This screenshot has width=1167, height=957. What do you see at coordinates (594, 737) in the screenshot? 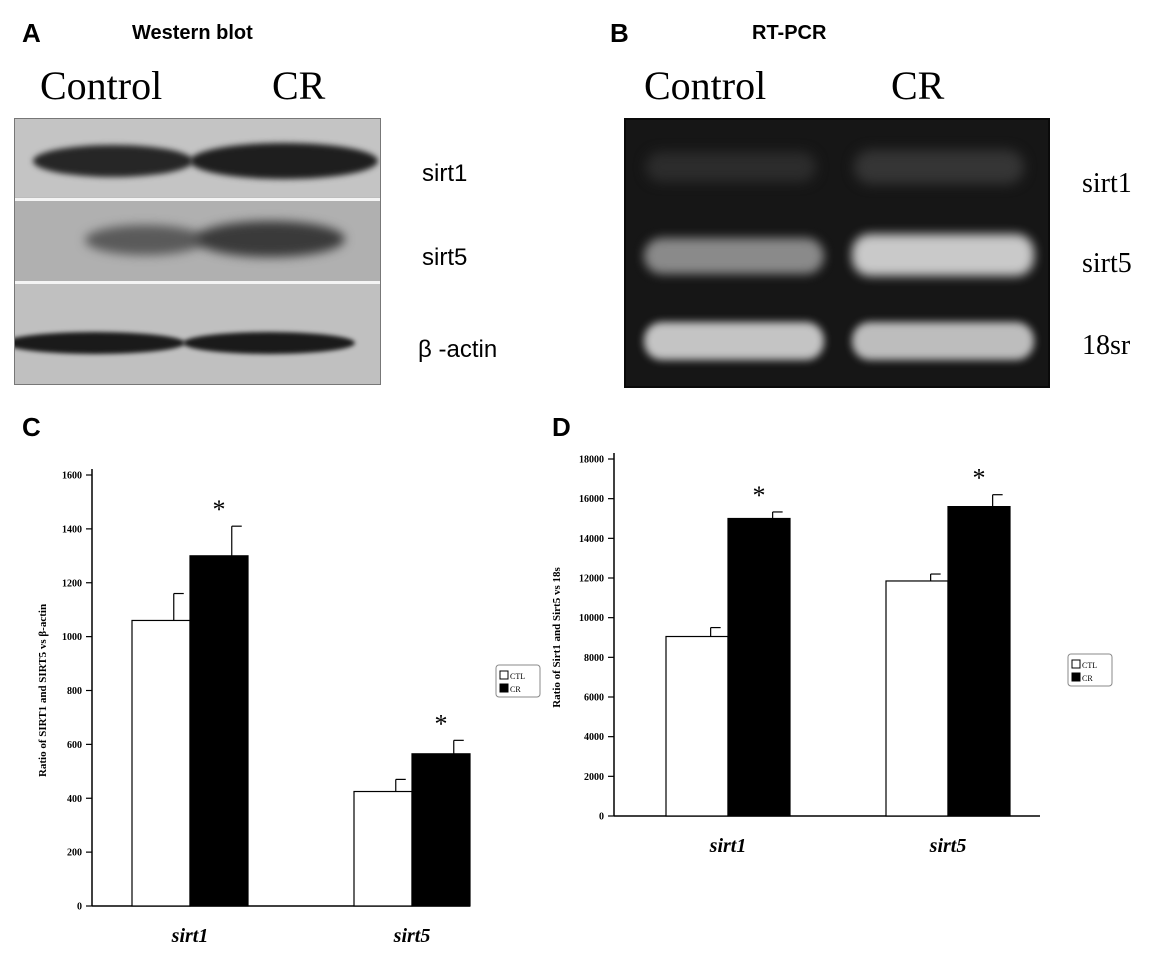
I see `y-tick-label: 4000` at bounding box center [594, 737].